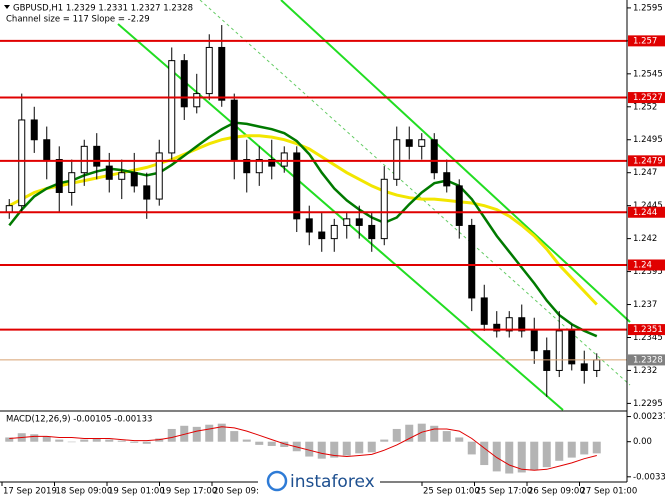  What do you see at coordinates (642, 442) in the screenshot?
I see `y-tick-label: 0.00` at bounding box center [642, 442].